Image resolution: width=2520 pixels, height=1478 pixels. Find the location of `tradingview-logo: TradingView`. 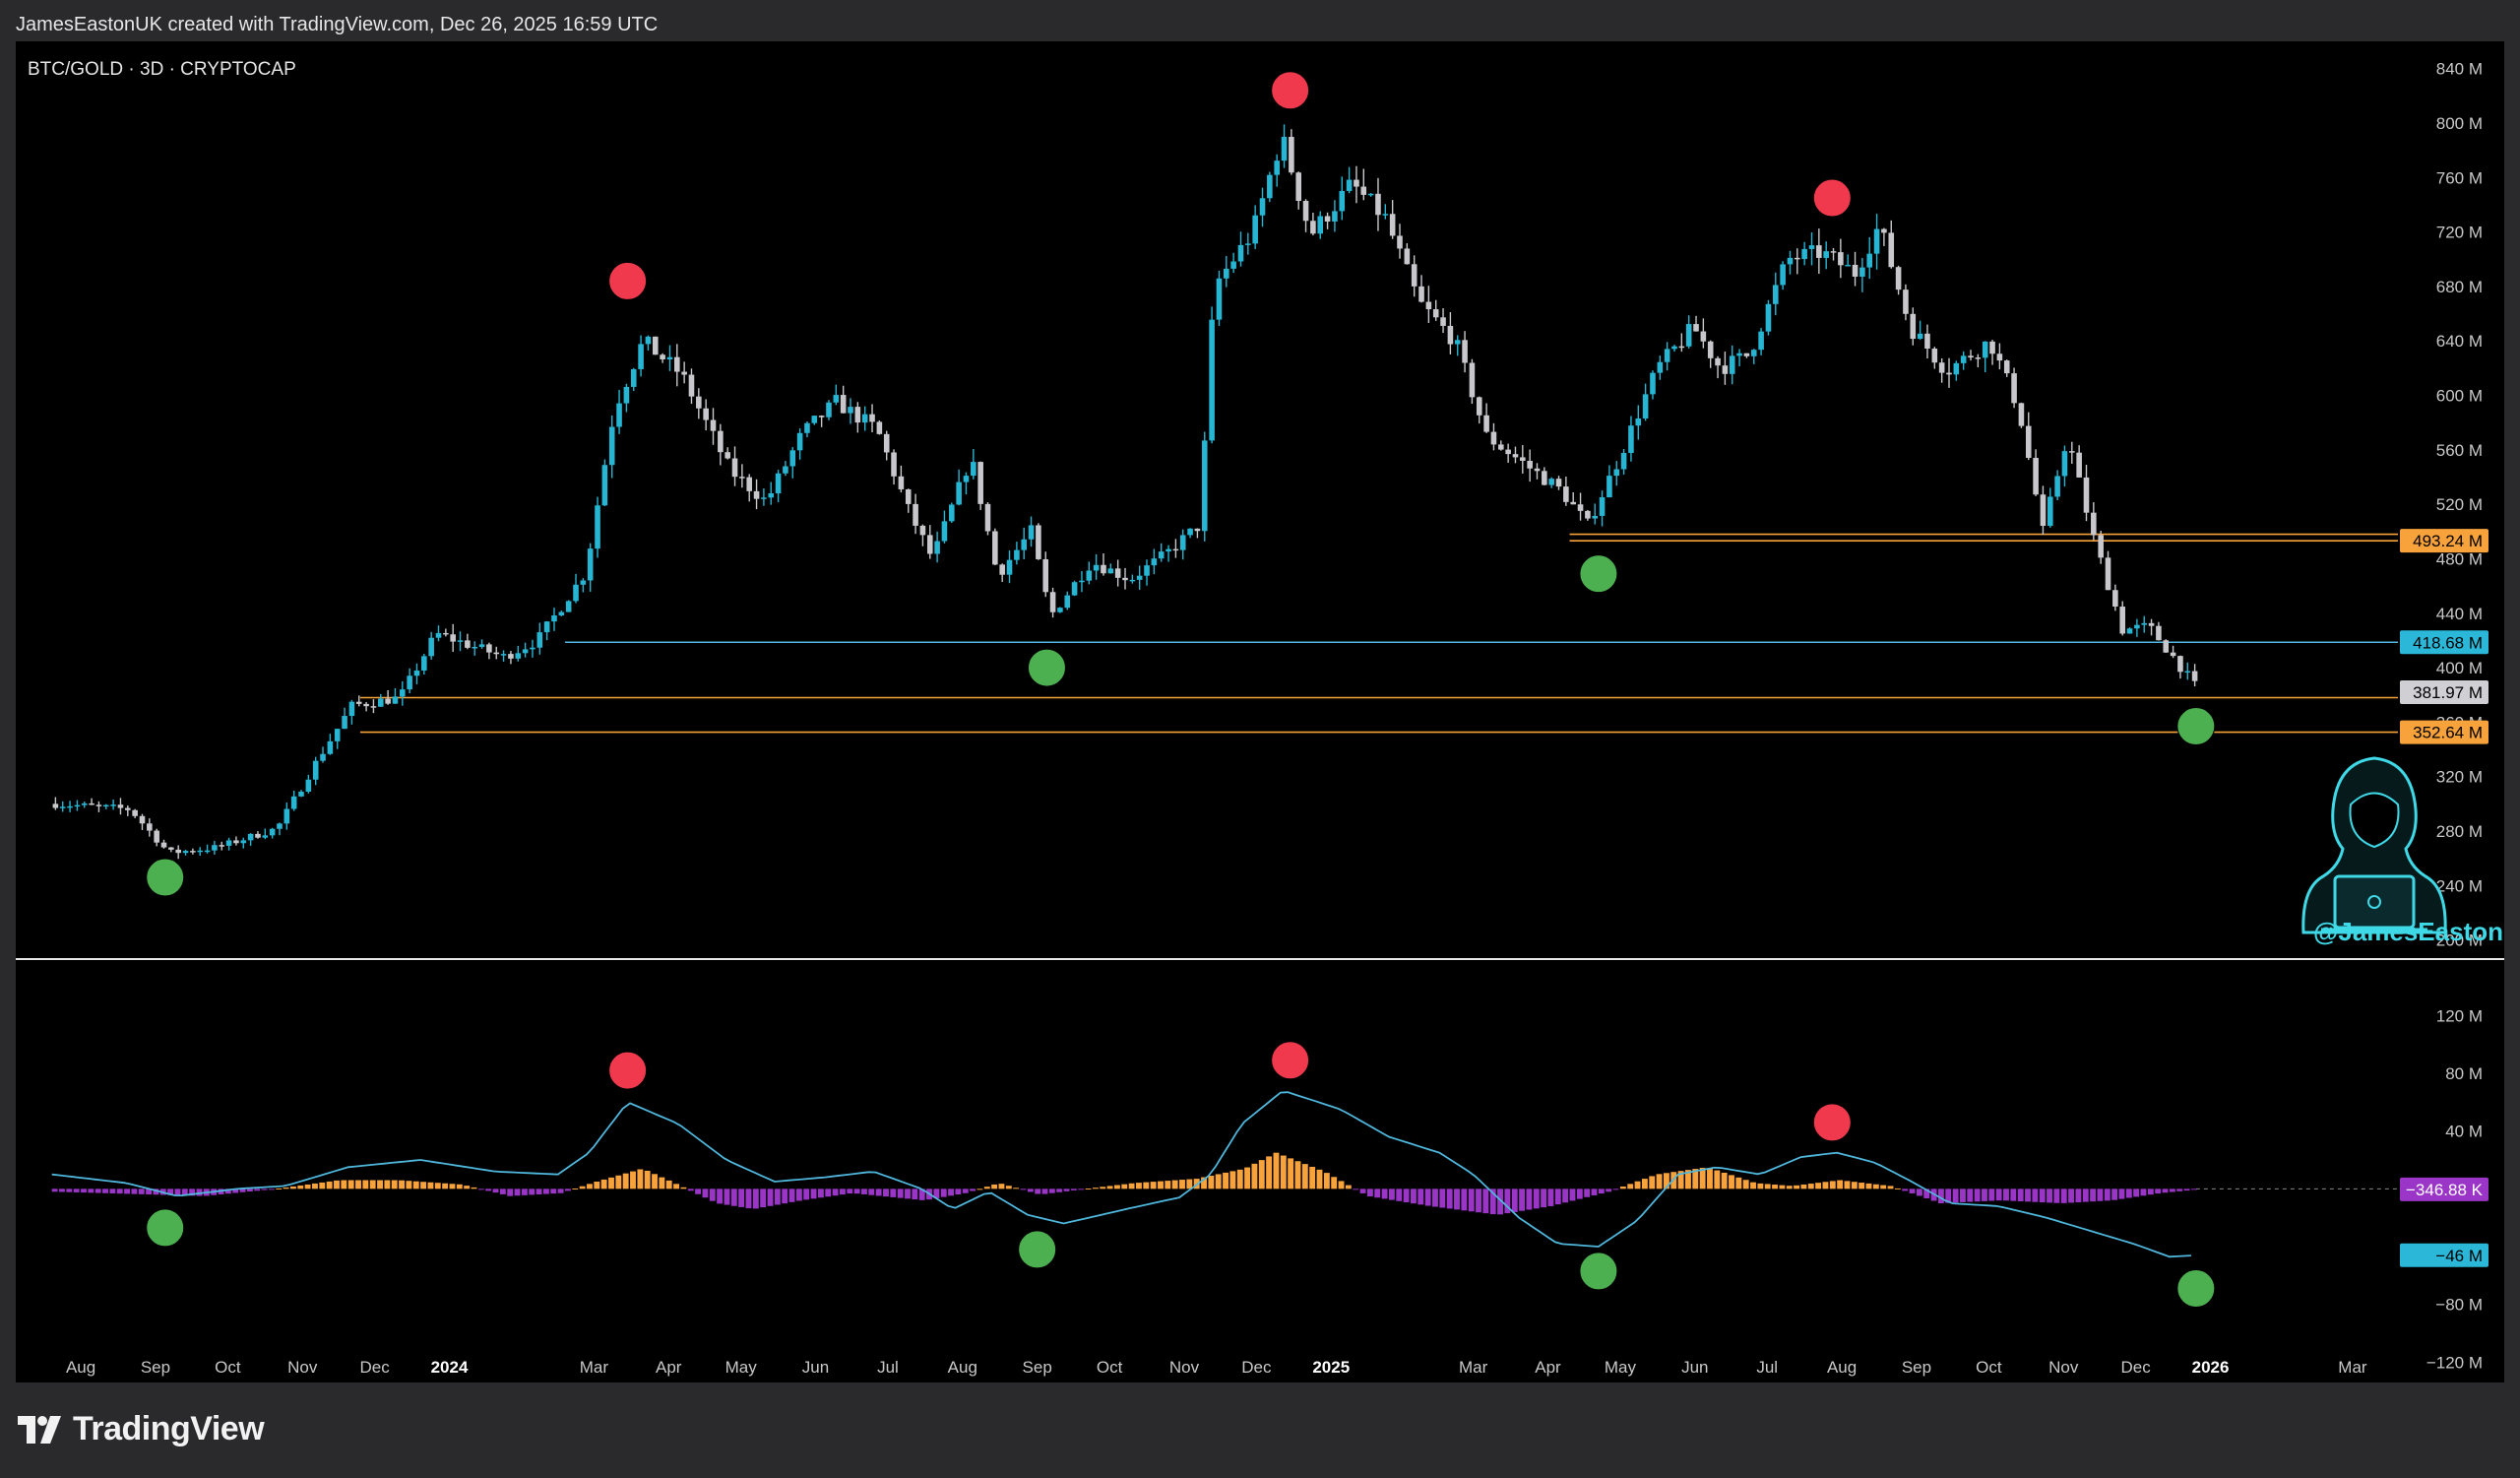

tradingview-logo: TradingView is located at coordinates (141, 1429).